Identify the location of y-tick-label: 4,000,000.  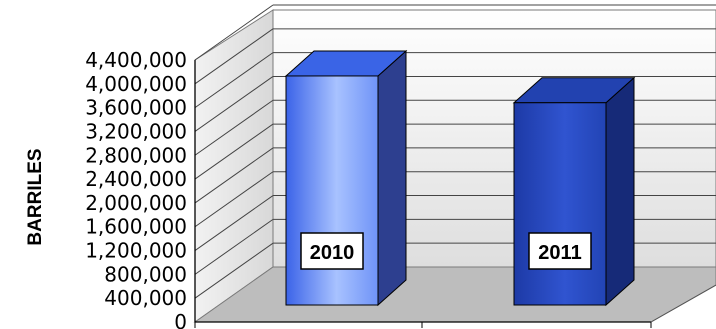
(136, 84).